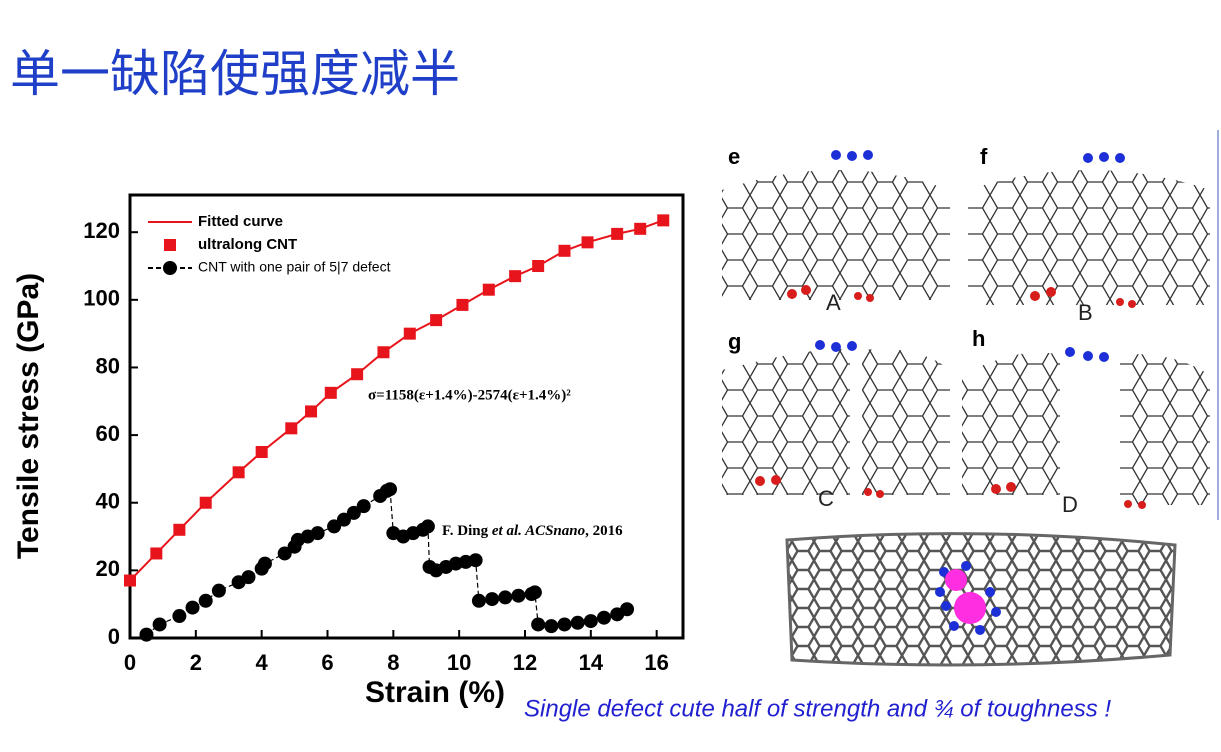  Describe the element at coordinates (786, 422) in the screenshot. I see `panel-g-lattice-left` at that location.